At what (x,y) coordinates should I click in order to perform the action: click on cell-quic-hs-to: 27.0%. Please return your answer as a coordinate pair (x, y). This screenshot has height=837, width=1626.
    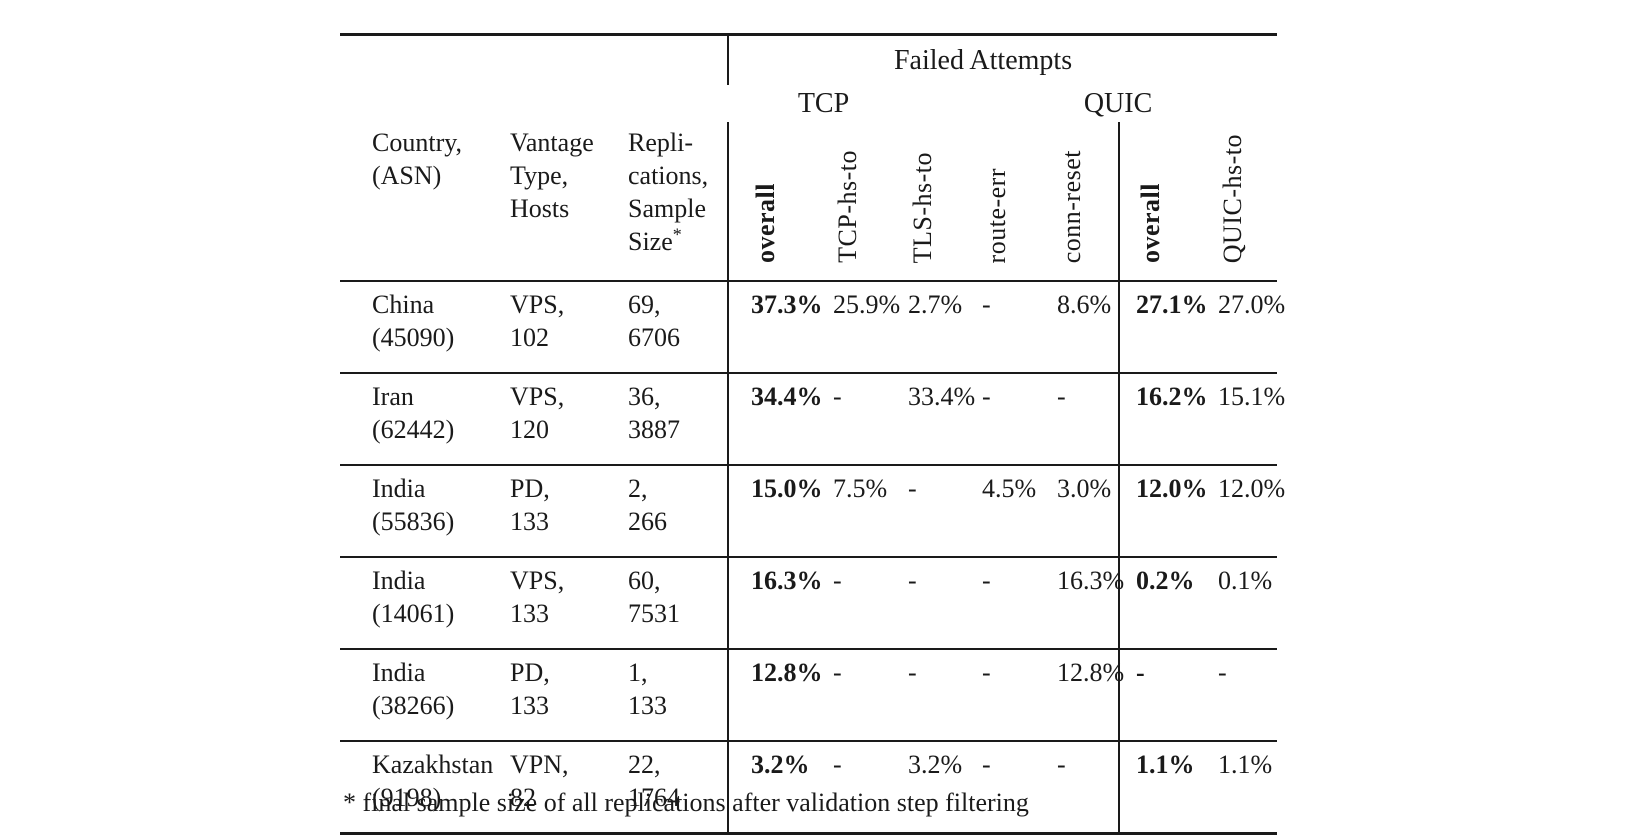
    Looking at the image, I should click on (1245, 327).